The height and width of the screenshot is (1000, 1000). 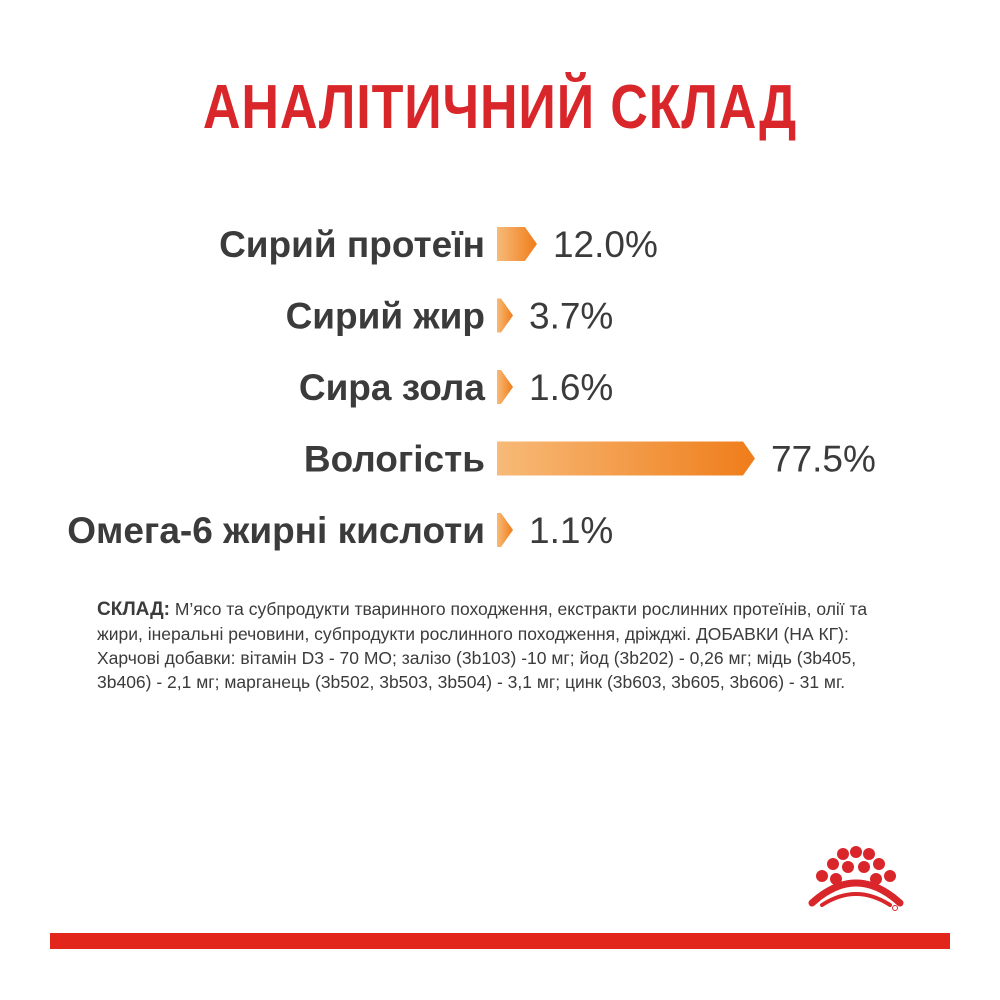 What do you see at coordinates (571, 530) in the screenshot?
I see `value-label: 1.1%` at bounding box center [571, 530].